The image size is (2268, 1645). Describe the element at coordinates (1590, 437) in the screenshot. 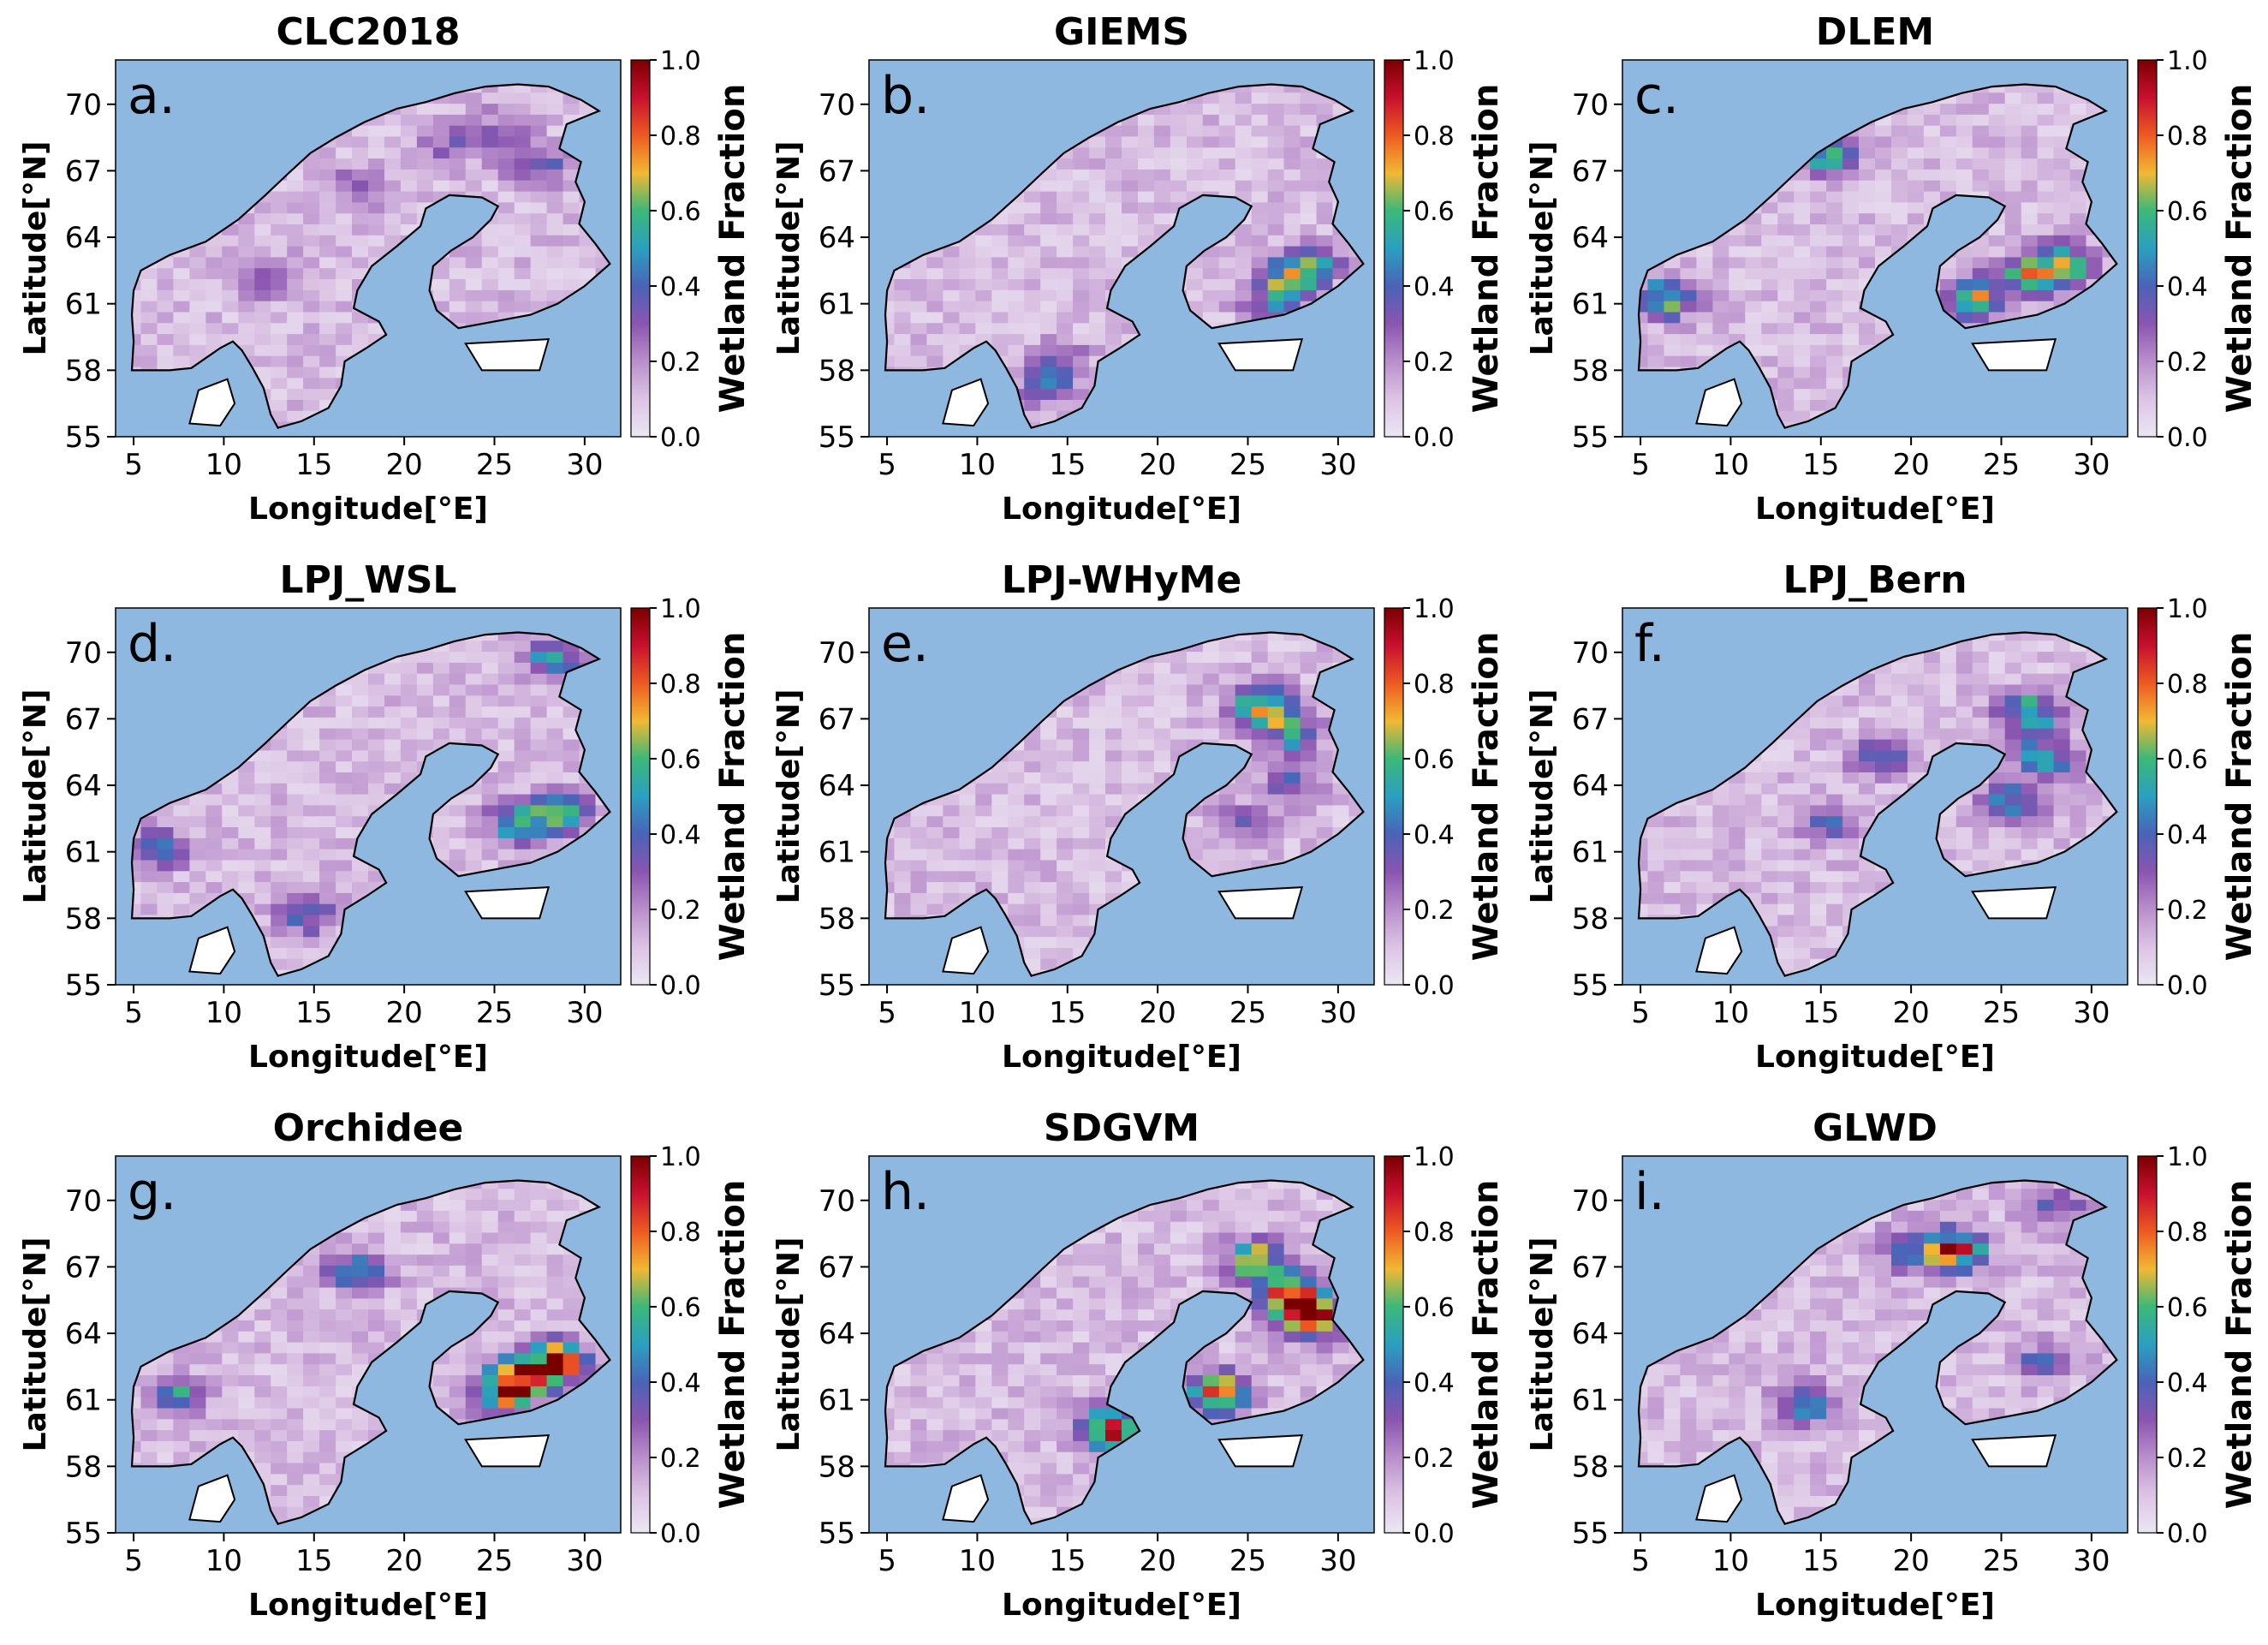

I see `y-tick-label: 55` at that location.